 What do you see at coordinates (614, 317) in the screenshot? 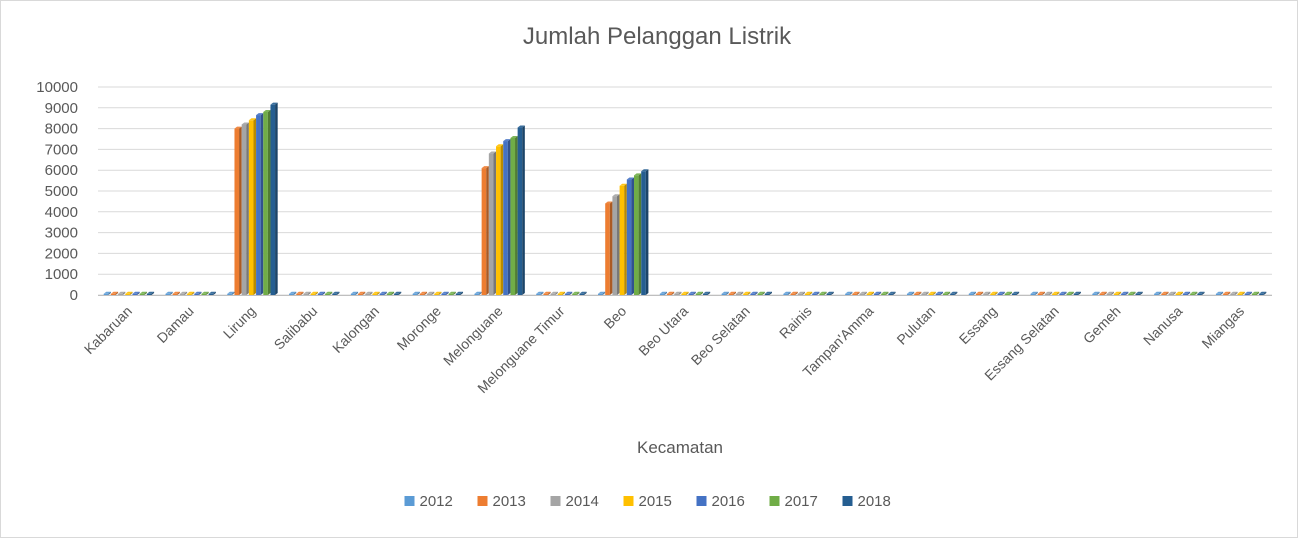
I see `x-tick-label: Beo` at bounding box center [614, 317].